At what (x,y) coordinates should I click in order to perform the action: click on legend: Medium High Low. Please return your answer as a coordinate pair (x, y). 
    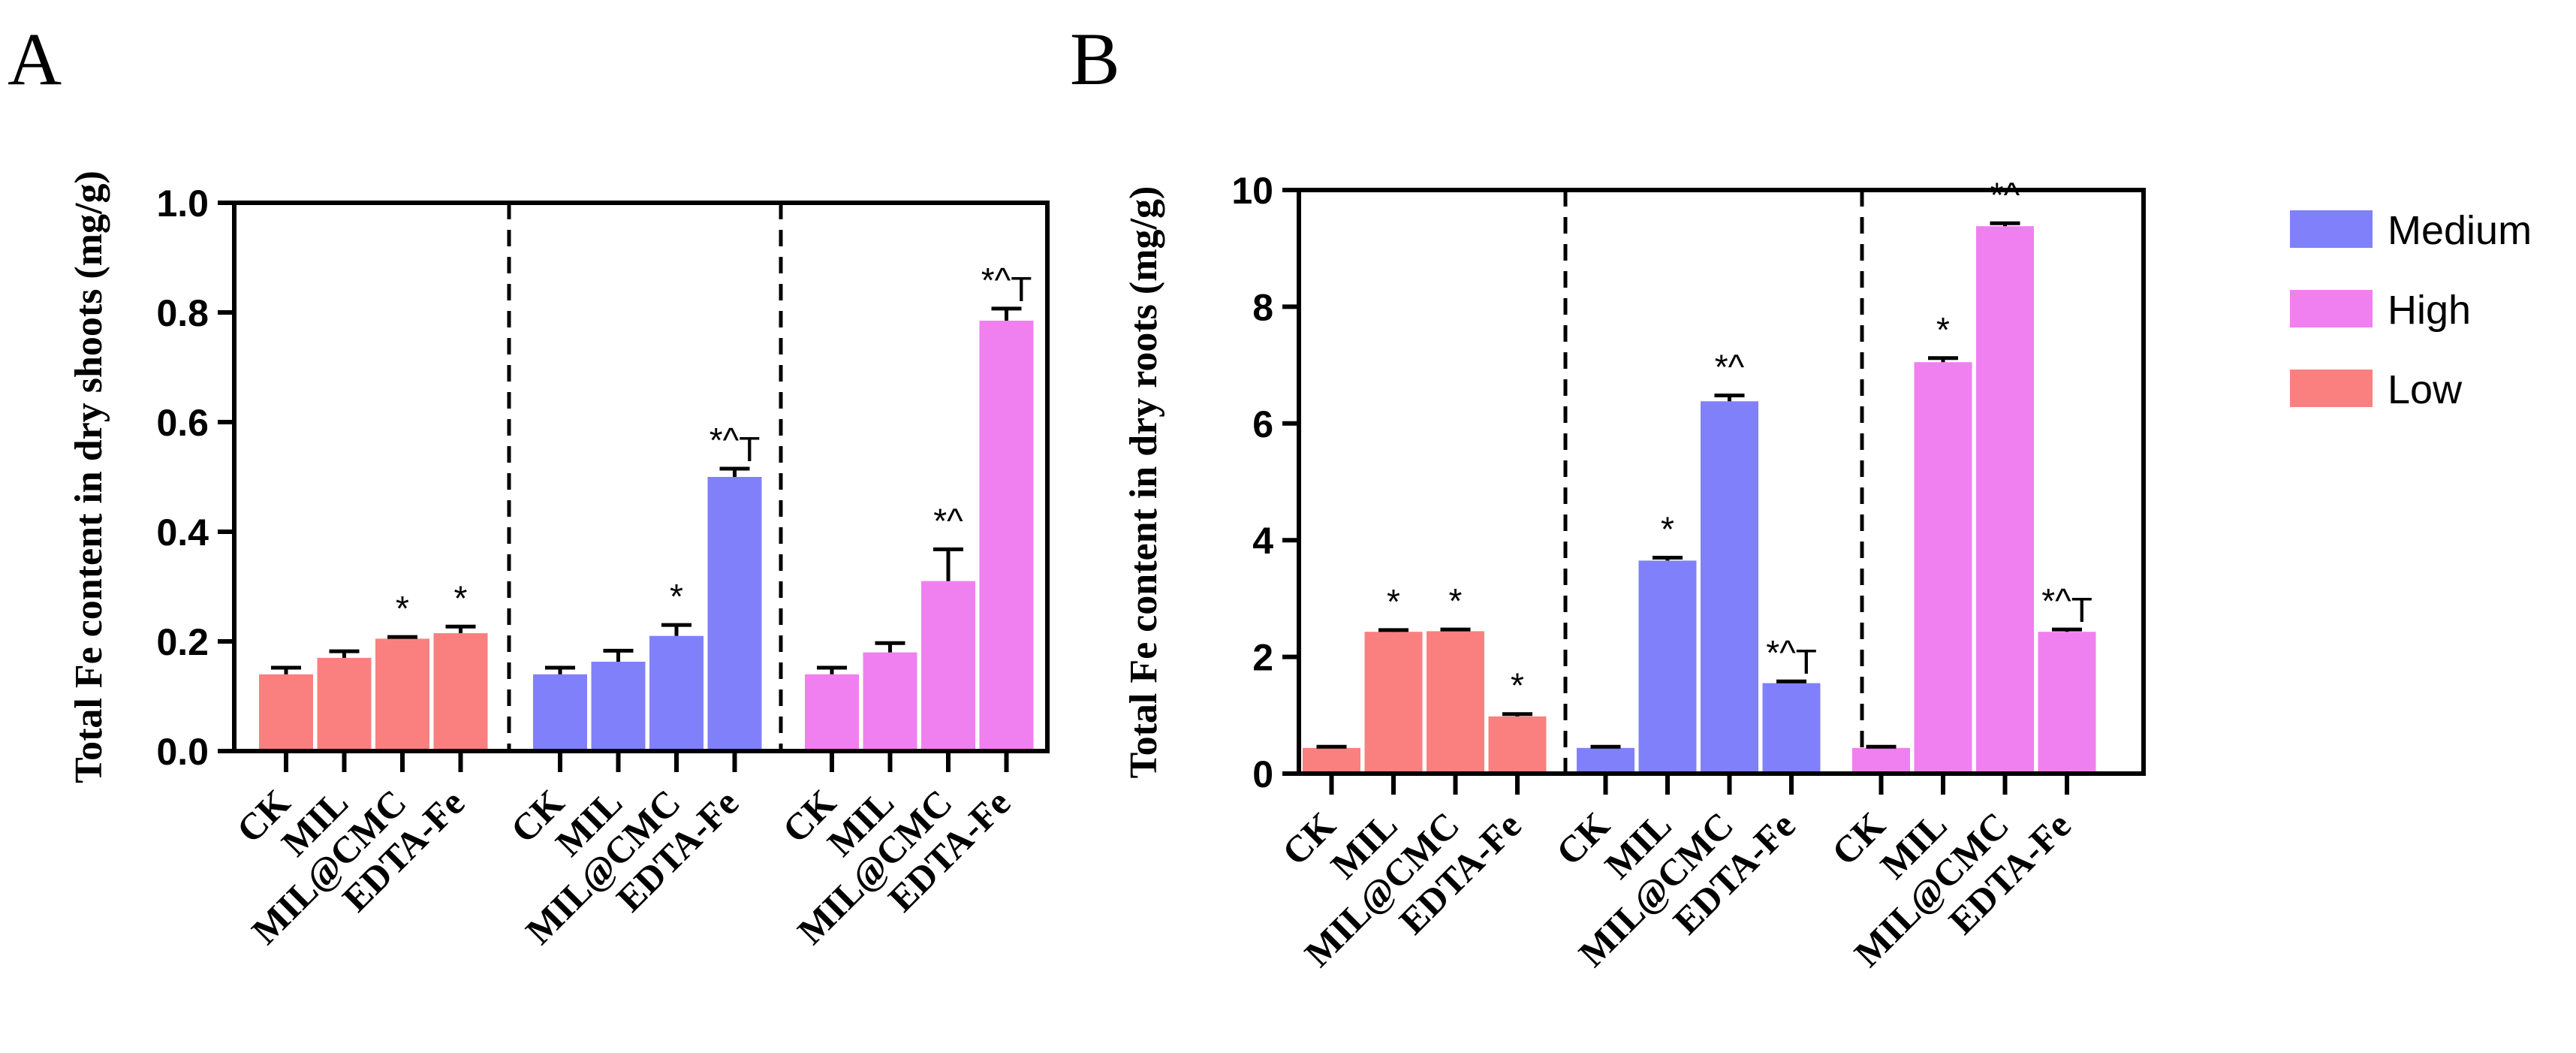
    Looking at the image, I should click on (2411, 310).